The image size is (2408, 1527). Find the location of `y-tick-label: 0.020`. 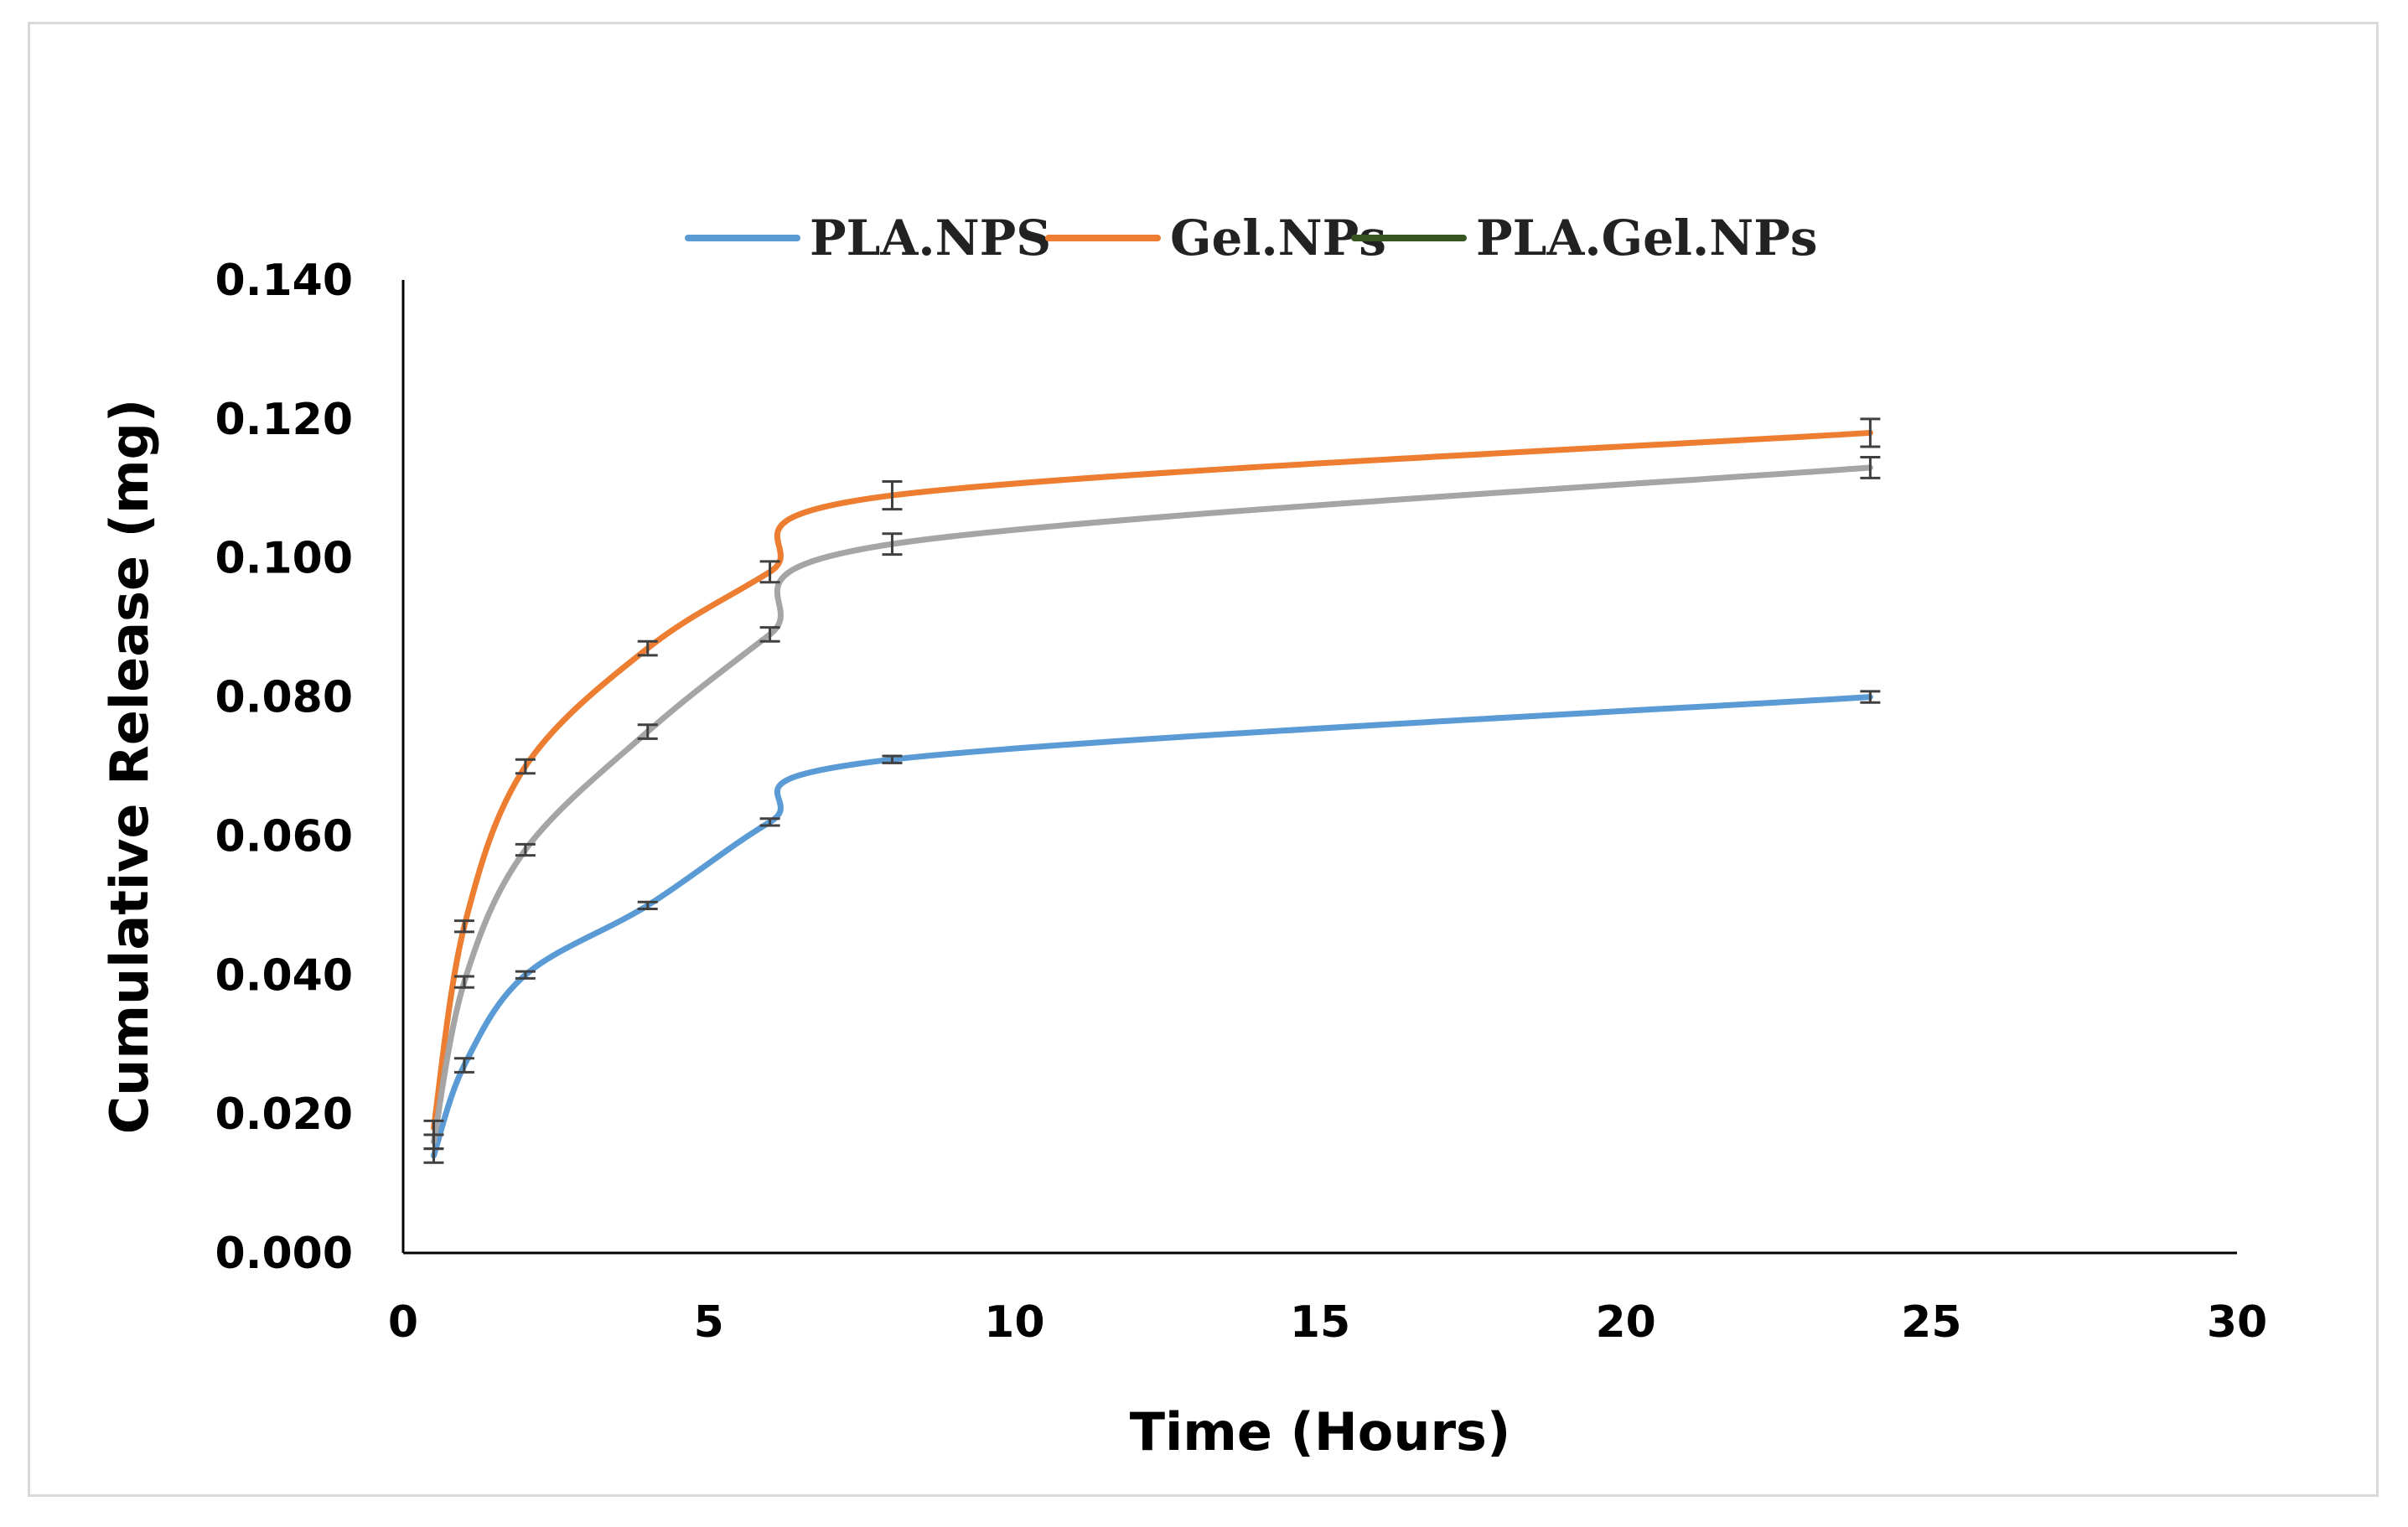

y-tick-label: 0.020 is located at coordinates (284, 1115).